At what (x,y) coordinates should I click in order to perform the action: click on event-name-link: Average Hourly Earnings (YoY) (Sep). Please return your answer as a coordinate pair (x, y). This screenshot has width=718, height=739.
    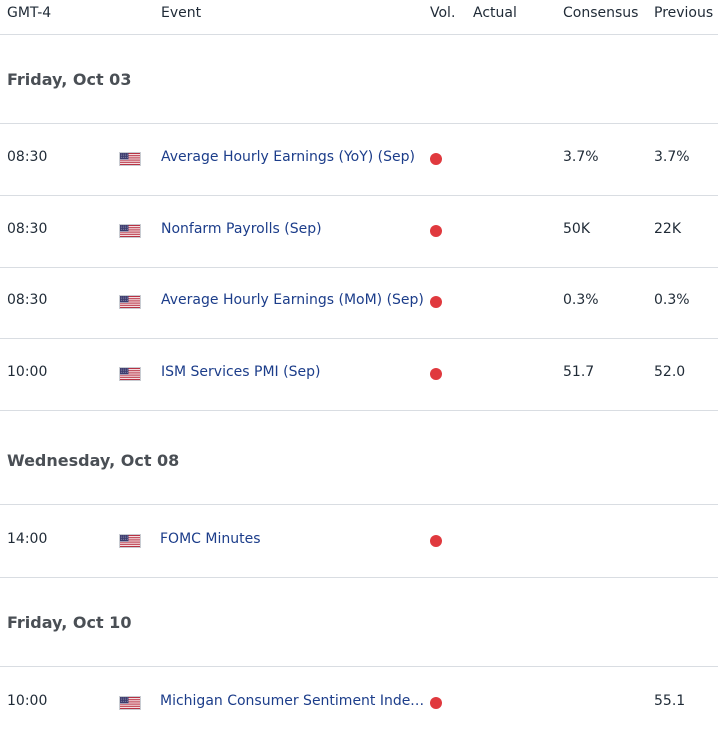
    Looking at the image, I should click on (288, 157).